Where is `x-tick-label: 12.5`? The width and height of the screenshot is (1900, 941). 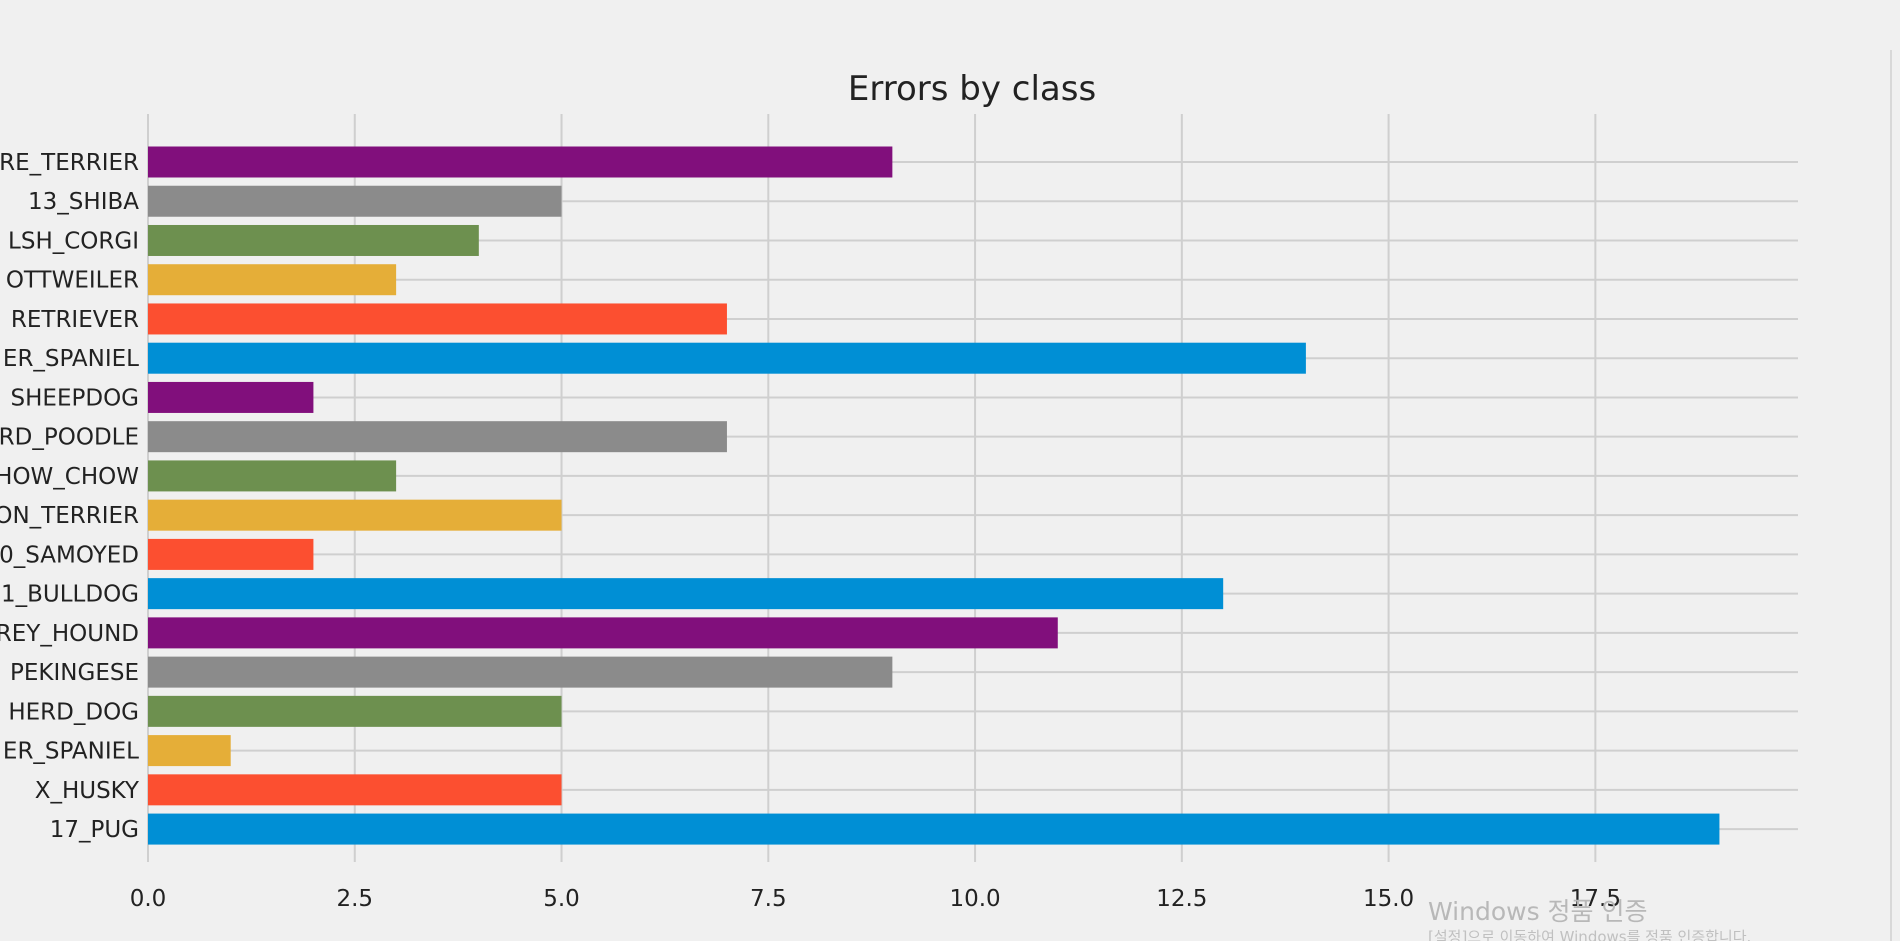
x-tick-label: 12.5 is located at coordinates (1181, 899).